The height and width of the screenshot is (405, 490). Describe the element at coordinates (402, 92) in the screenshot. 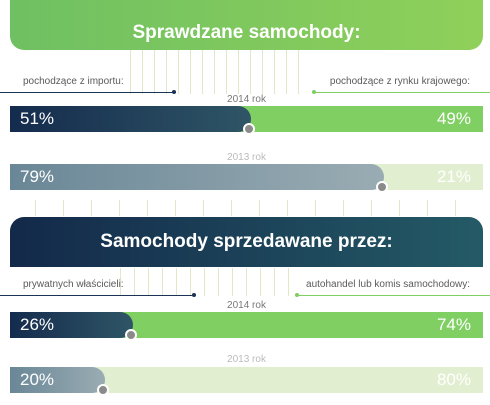

I see `connector-line-domestic` at that location.